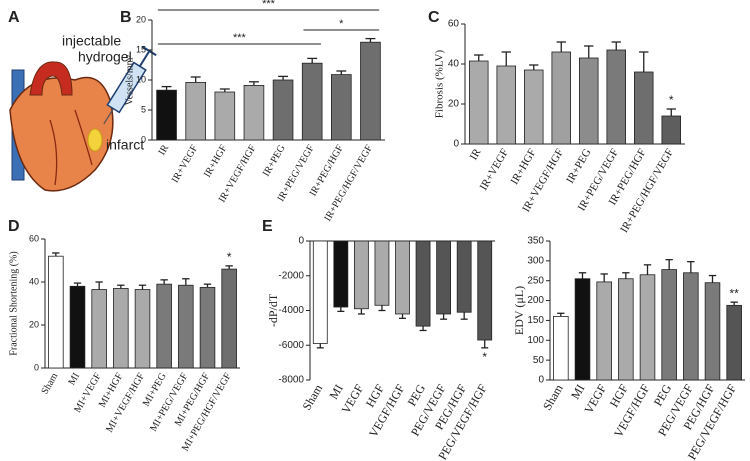 The width and height of the screenshot is (750, 461). I want to click on y-tick-label: 40, so click(34, 281).